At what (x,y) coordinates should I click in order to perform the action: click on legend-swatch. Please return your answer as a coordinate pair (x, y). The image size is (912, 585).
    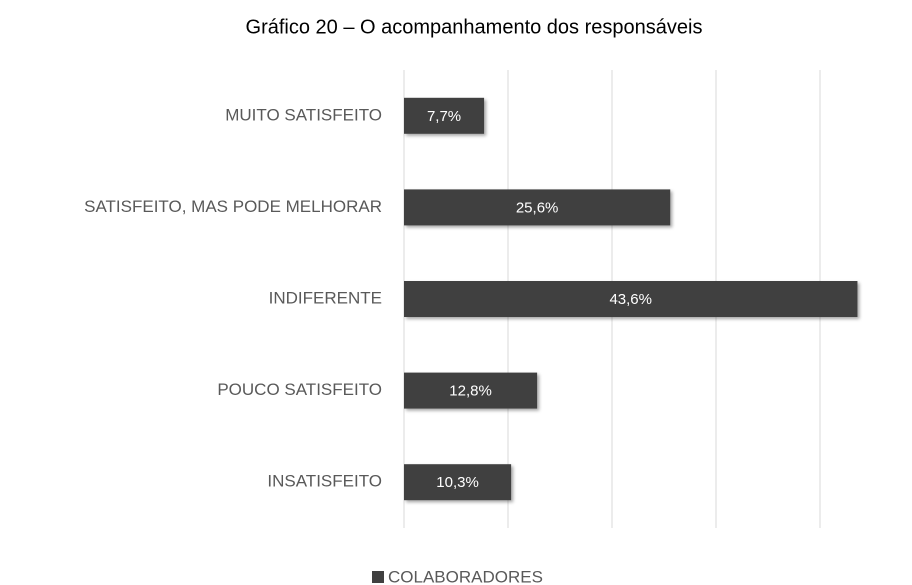
    Looking at the image, I should click on (378, 577).